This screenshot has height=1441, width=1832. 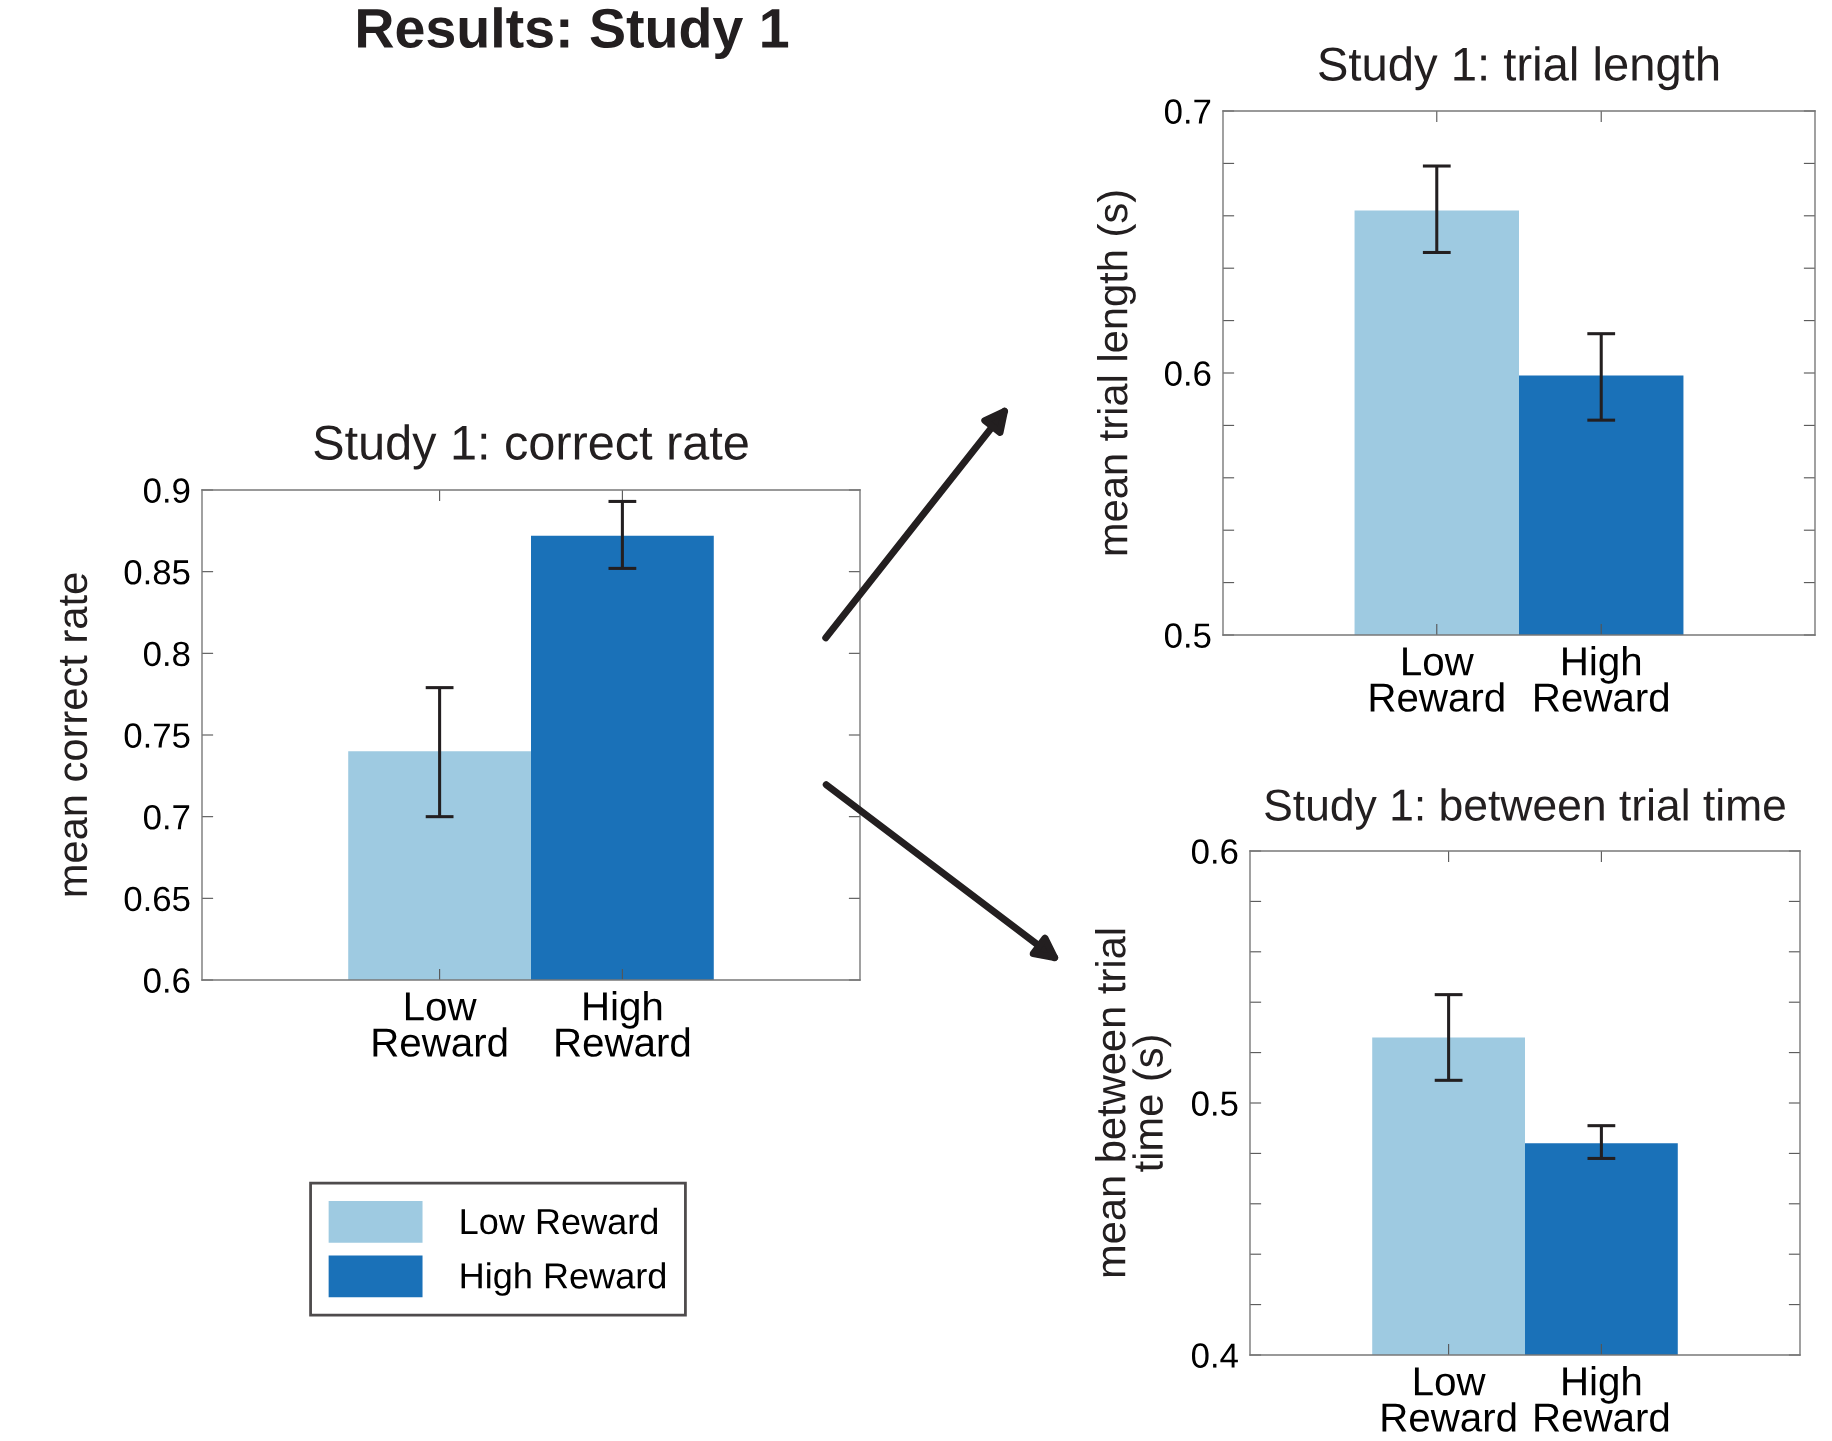 I want to click on y-tick-label: 0.65, so click(x=157, y=899).